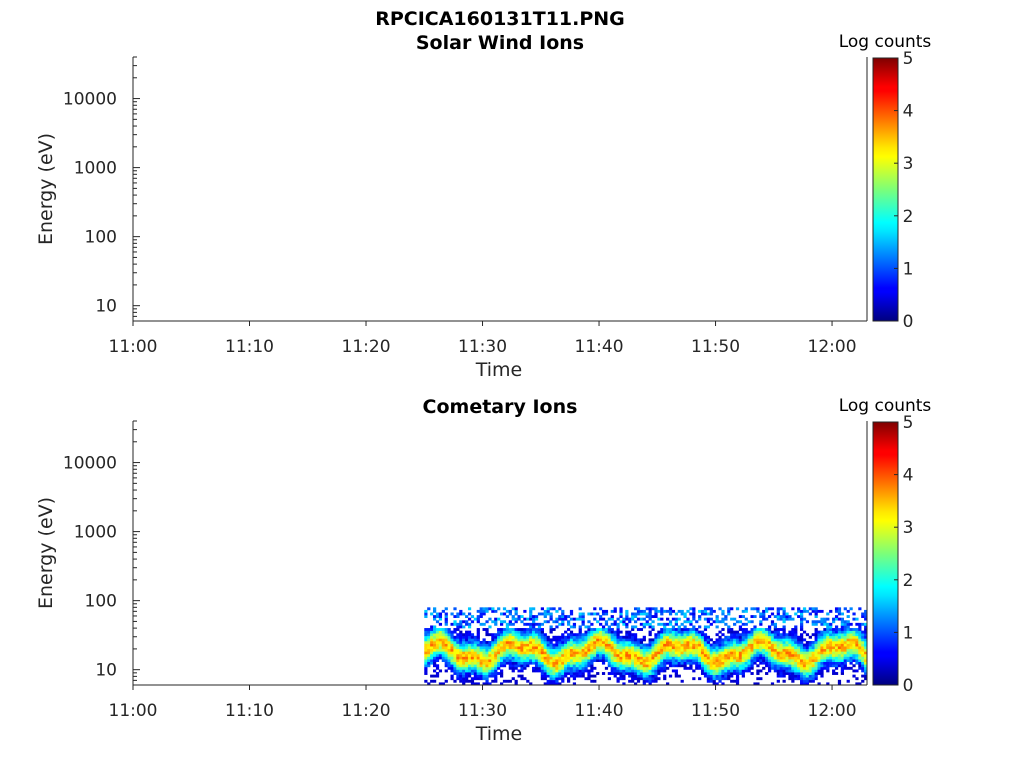  What do you see at coordinates (908, 581) in the screenshot?
I see `colorbar-tick-label: 2` at bounding box center [908, 581].